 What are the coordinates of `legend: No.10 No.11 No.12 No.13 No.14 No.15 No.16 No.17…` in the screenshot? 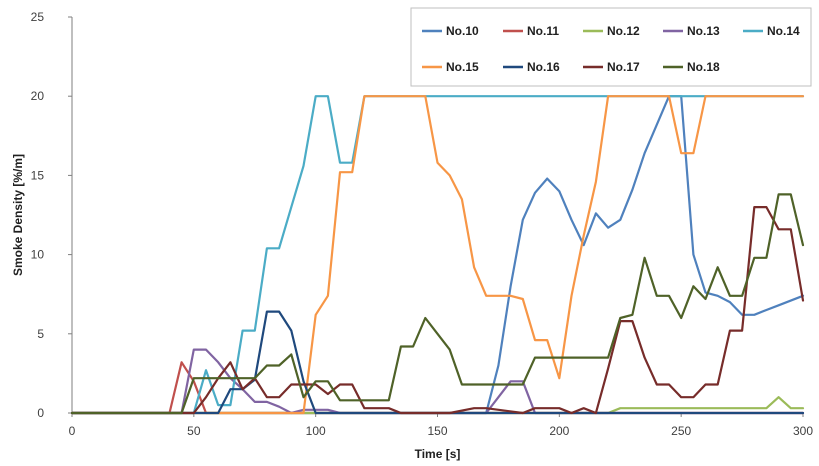 It's located at (611, 47).